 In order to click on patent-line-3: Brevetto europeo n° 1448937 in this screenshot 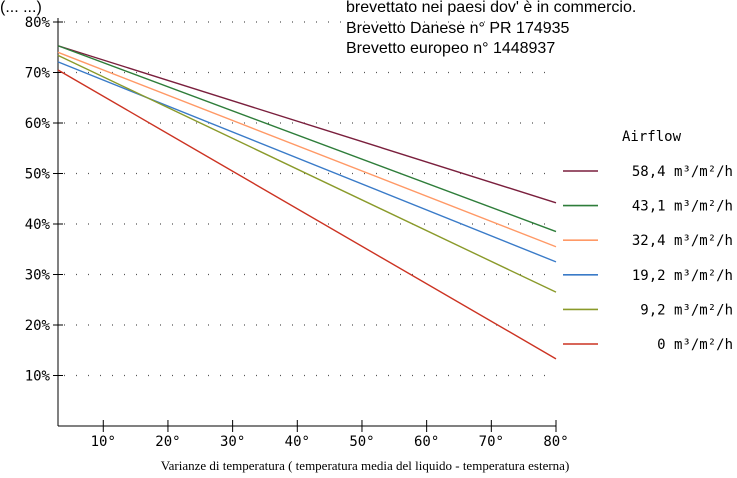, I will do `click(450, 48)`.